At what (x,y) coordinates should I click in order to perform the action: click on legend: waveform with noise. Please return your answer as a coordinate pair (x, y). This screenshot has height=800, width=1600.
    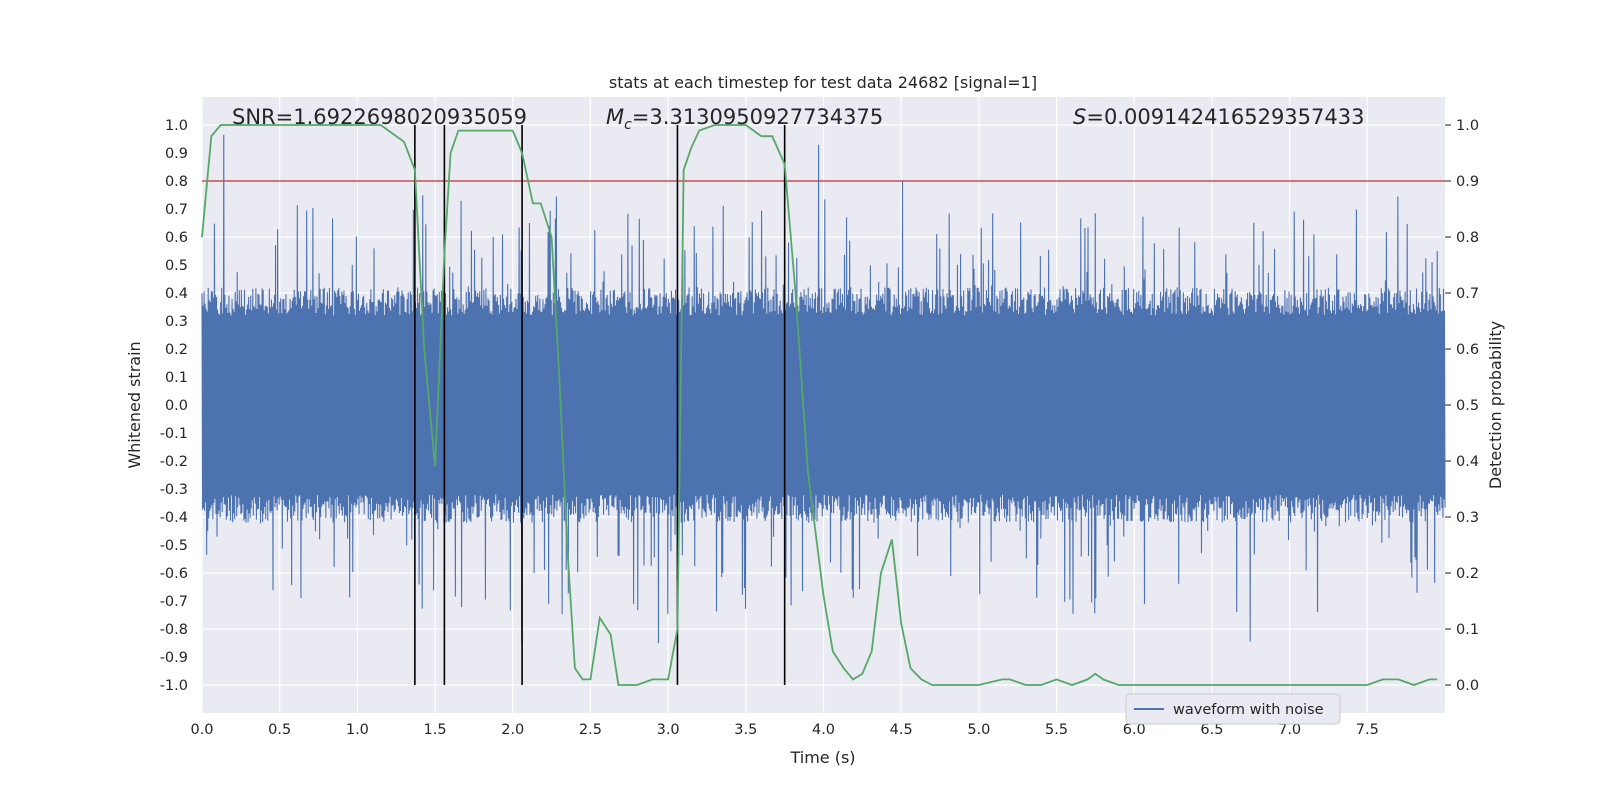
    Looking at the image, I should click on (1233, 709).